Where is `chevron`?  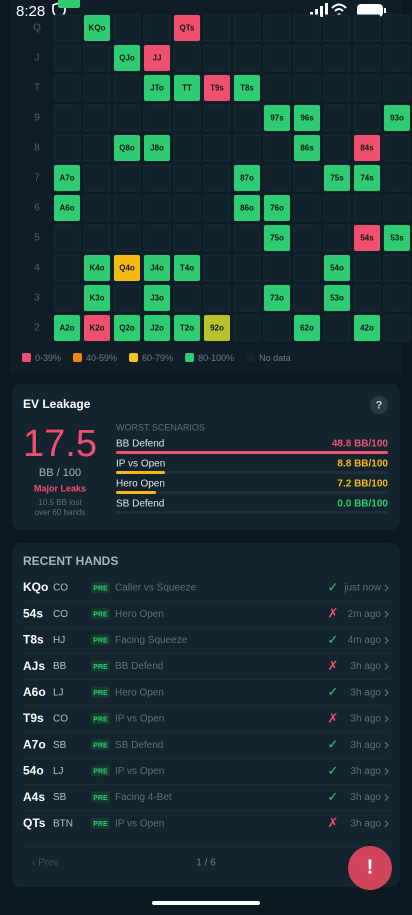
chevron is located at coordinates (386, 771).